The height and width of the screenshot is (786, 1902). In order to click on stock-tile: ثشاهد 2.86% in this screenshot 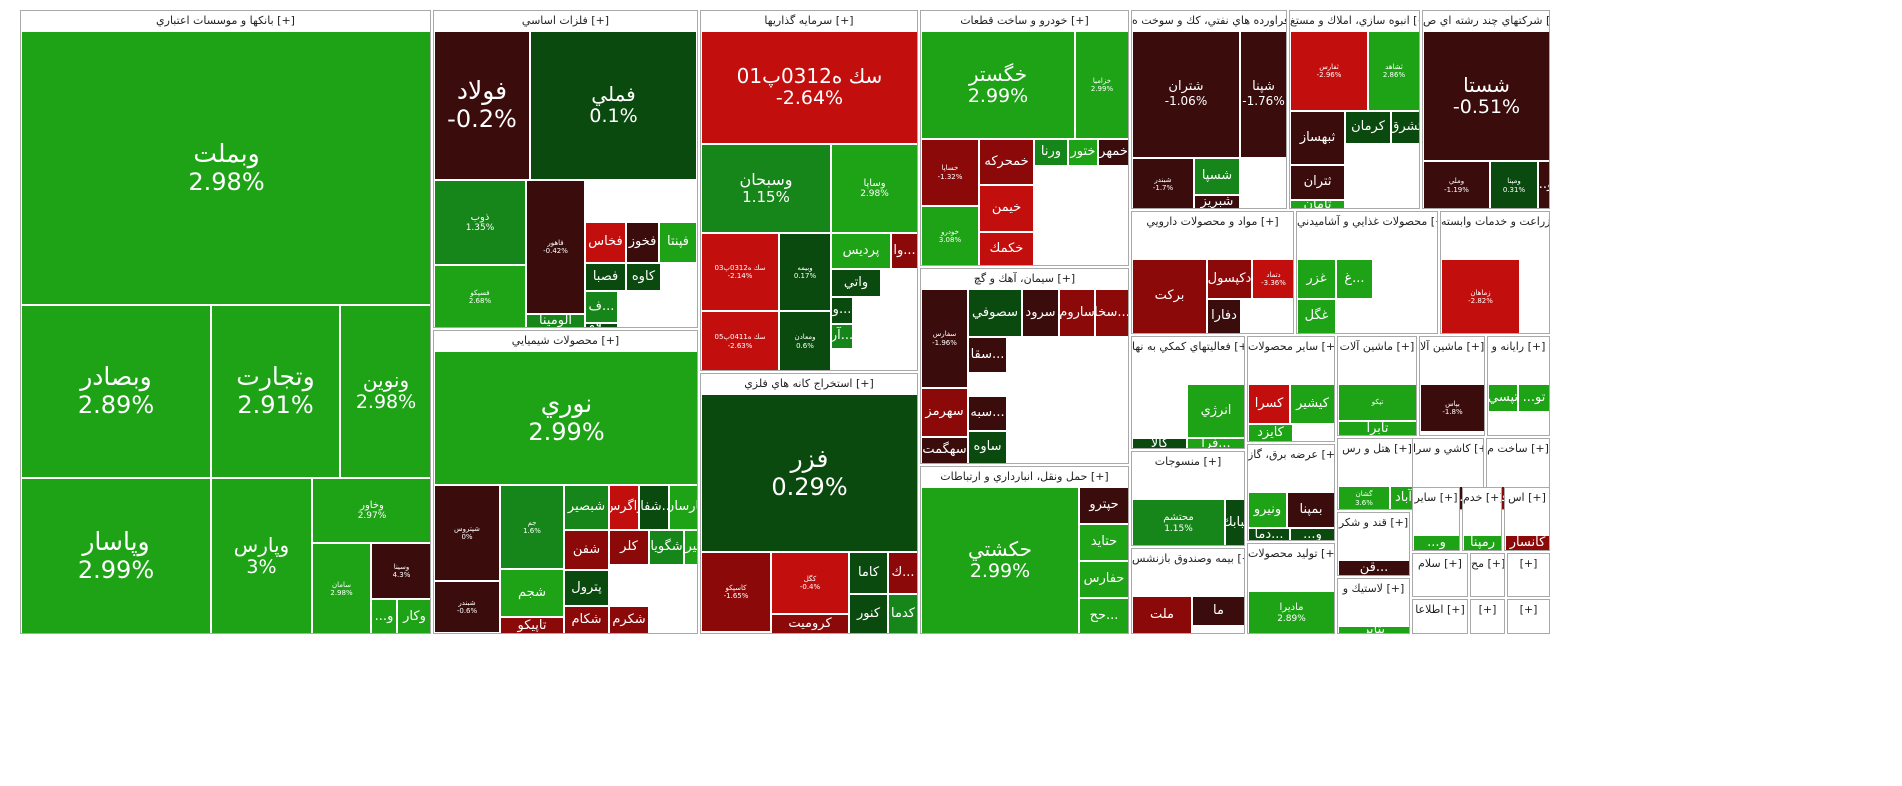, I will do `click(1393, 71)`.